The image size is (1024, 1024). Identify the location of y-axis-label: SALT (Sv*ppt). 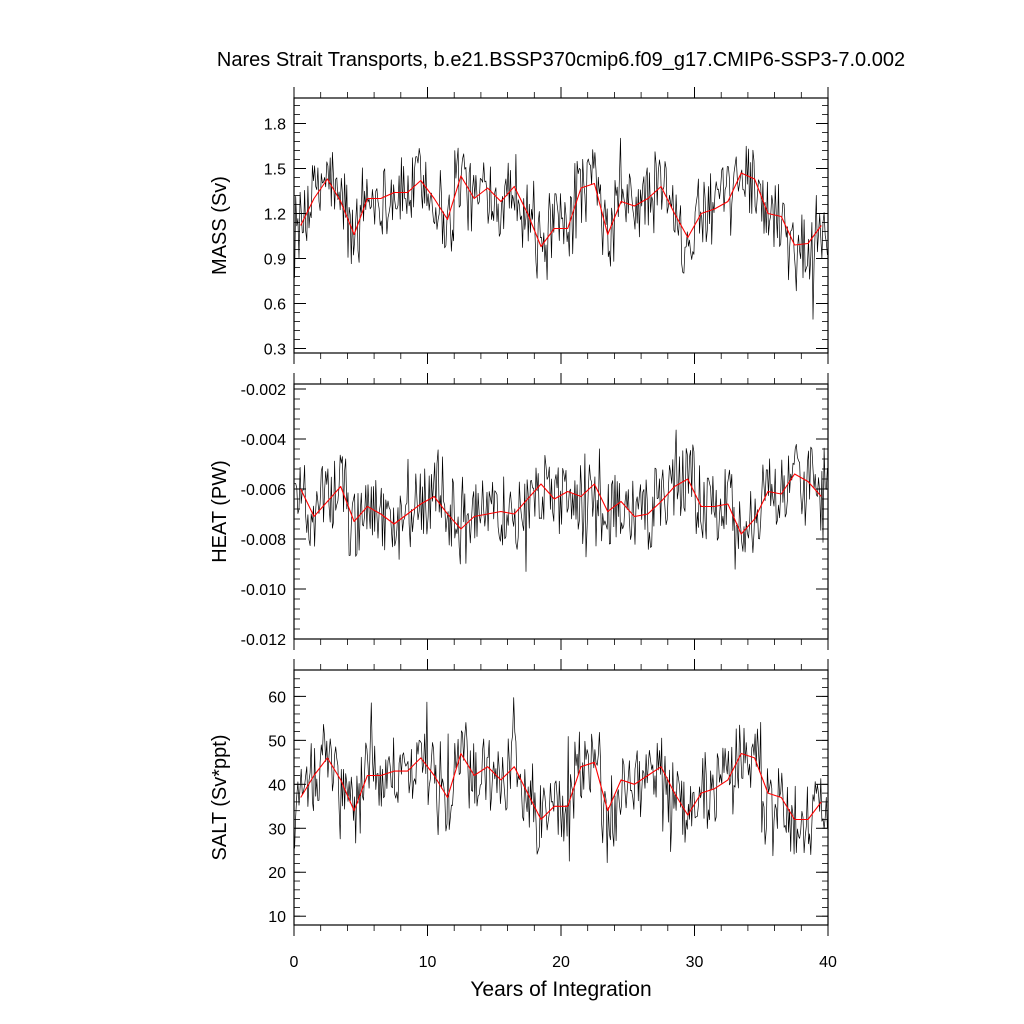
(220, 798).